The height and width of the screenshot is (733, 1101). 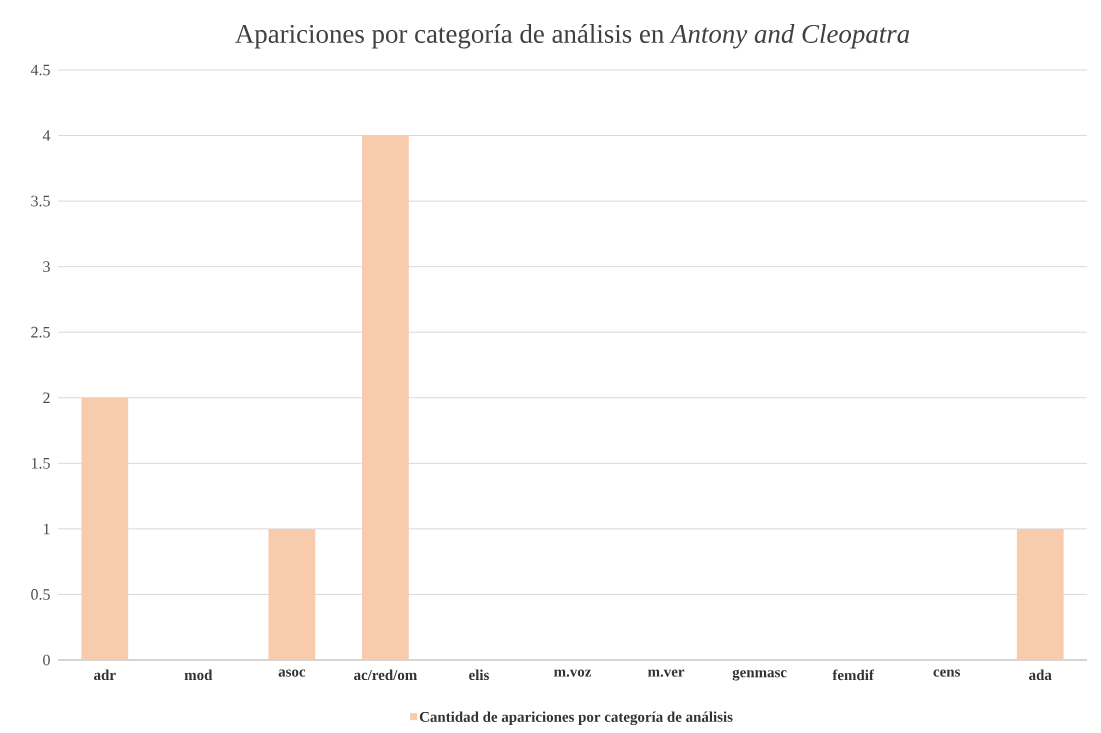 I want to click on y-tick-label: 1, so click(x=46, y=529).